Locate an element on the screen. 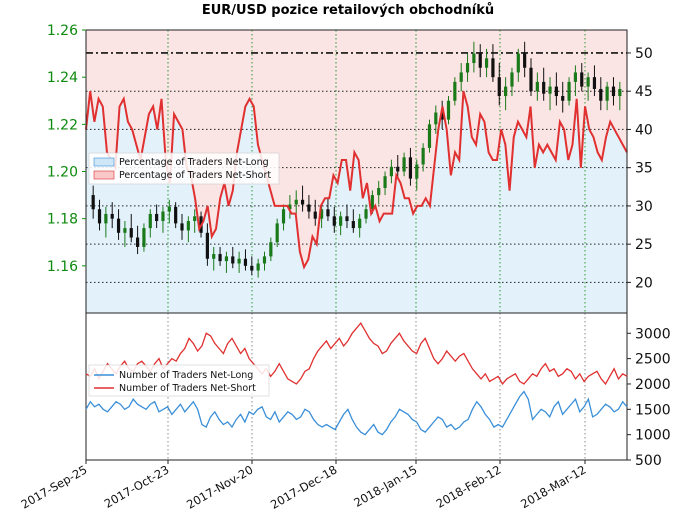 Image resolution: width=680 pixels, height=519 pixels. price-tick-label: 1.26 is located at coordinates (62, 31).